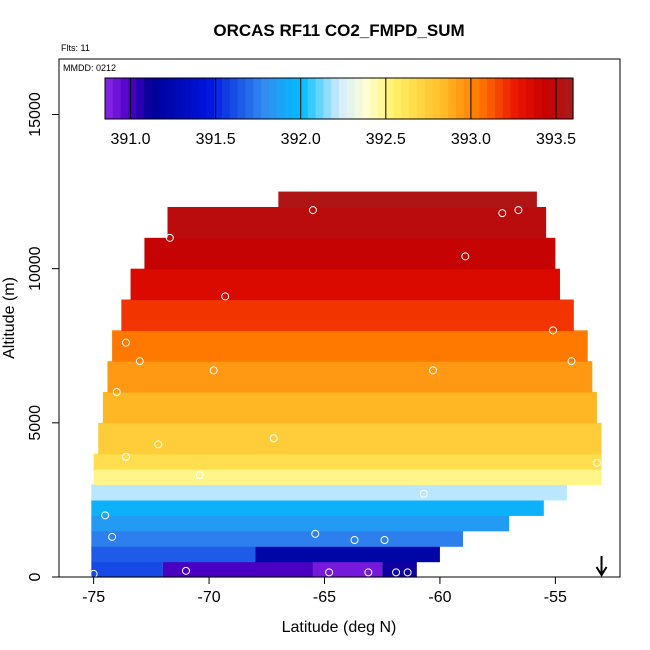 Image resolution: width=650 pixels, height=650 pixels. I want to click on latitude-arrow-marker, so click(601, 566).